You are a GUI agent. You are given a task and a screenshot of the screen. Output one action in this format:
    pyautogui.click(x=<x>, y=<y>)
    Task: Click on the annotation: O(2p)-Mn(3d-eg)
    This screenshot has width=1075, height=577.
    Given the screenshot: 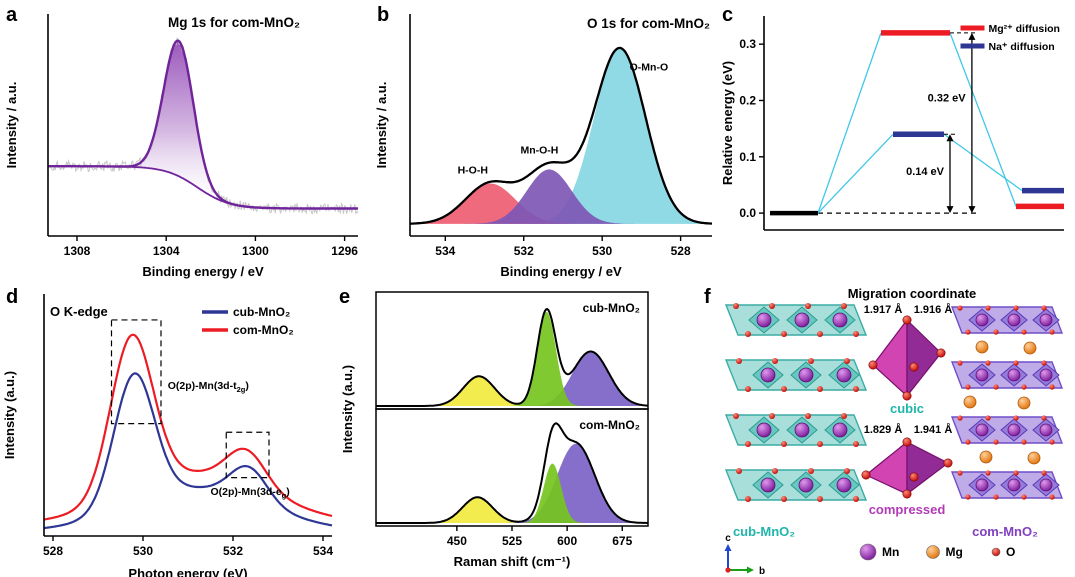 What is the action you would take?
    pyautogui.click(x=250, y=493)
    